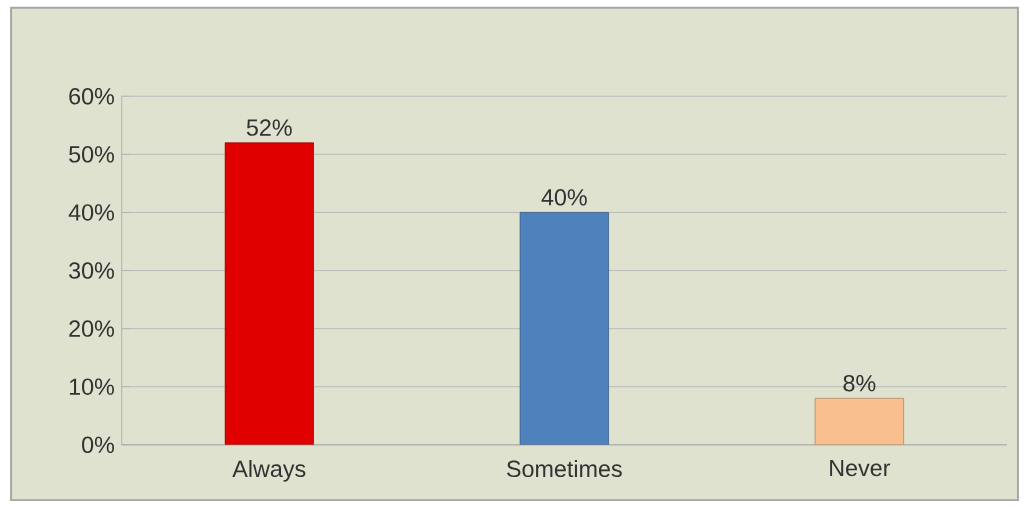  I want to click on x-tick-label: Never, so click(860, 468).